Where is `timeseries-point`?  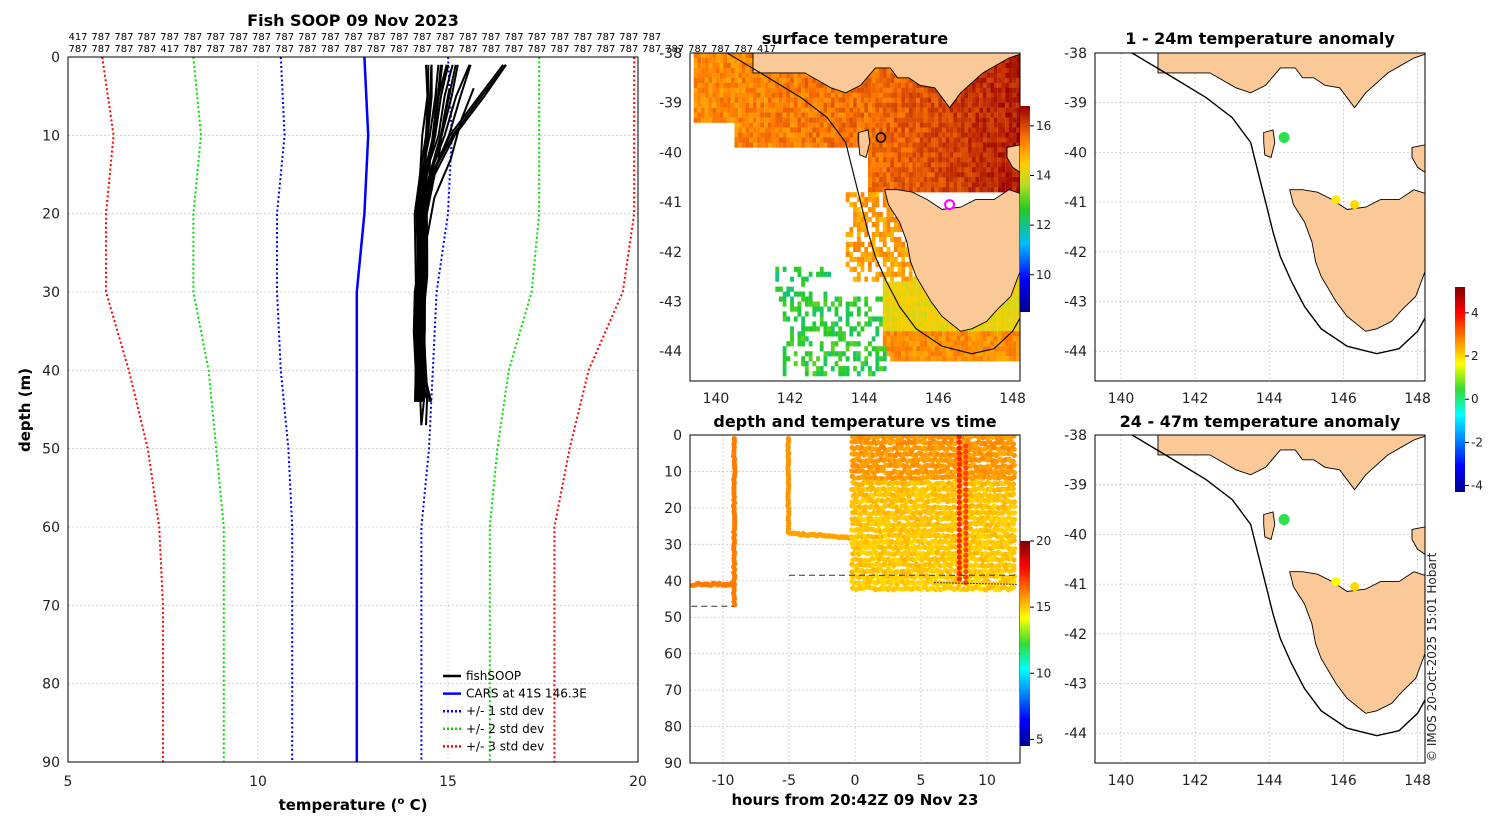
timeseries-point is located at coordinates (885, 506).